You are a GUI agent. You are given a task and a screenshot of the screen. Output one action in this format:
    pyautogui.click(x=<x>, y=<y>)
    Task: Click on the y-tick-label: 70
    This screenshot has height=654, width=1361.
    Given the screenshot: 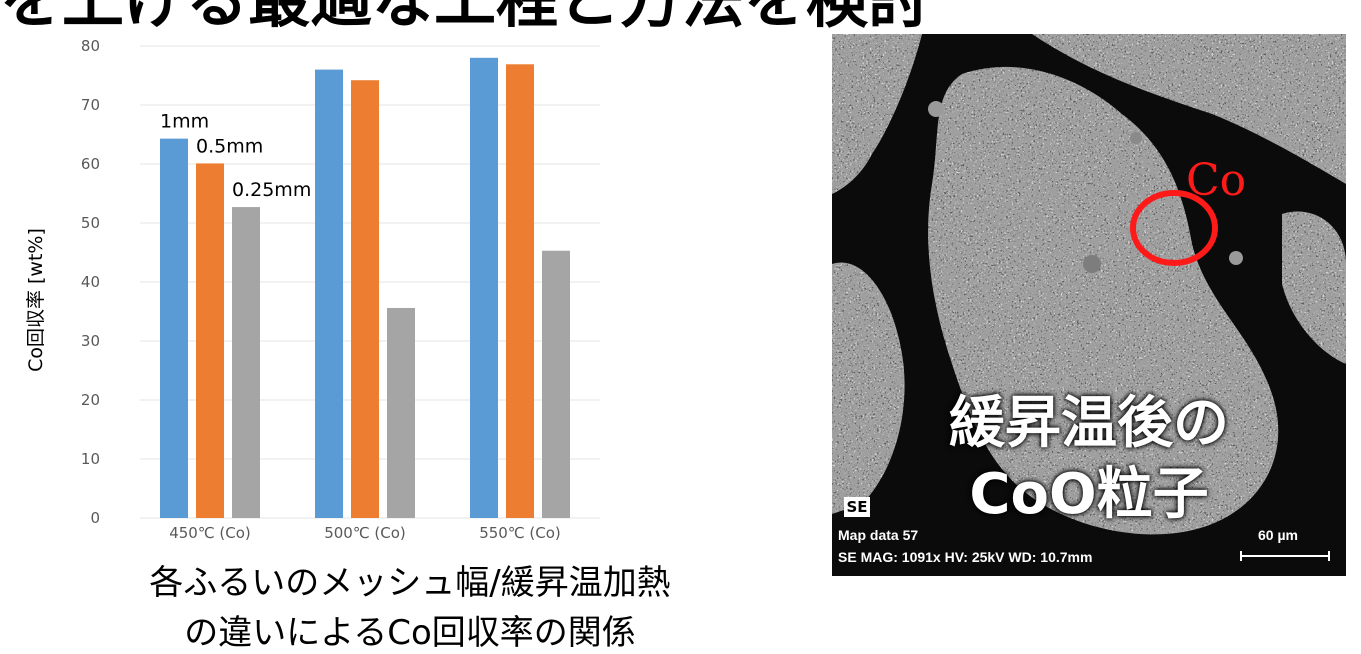 What is the action you would take?
    pyautogui.click(x=90, y=105)
    